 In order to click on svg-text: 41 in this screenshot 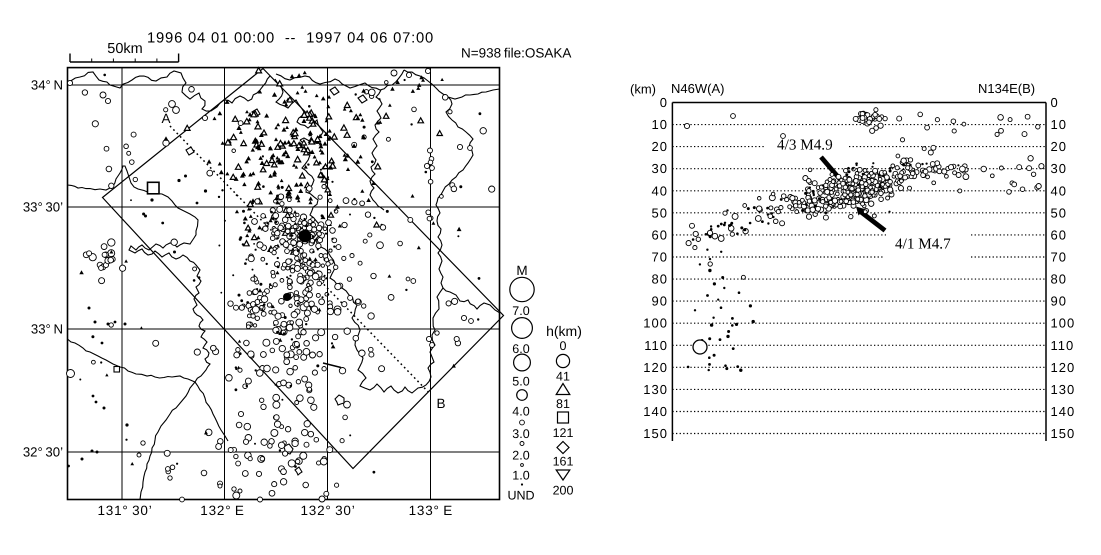, I will do `click(563, 377)`.